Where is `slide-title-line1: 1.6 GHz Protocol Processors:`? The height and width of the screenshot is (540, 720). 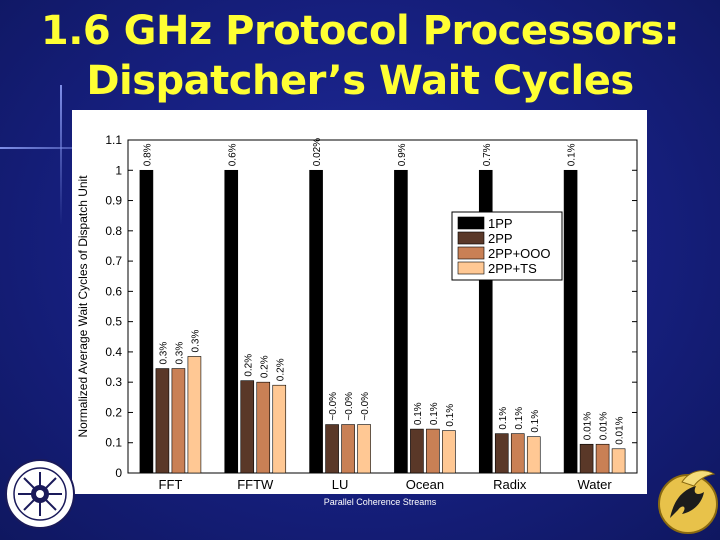 slide-title-line1: 1.6 GHz Protocol Processors: is located at coordinates (360, 31).